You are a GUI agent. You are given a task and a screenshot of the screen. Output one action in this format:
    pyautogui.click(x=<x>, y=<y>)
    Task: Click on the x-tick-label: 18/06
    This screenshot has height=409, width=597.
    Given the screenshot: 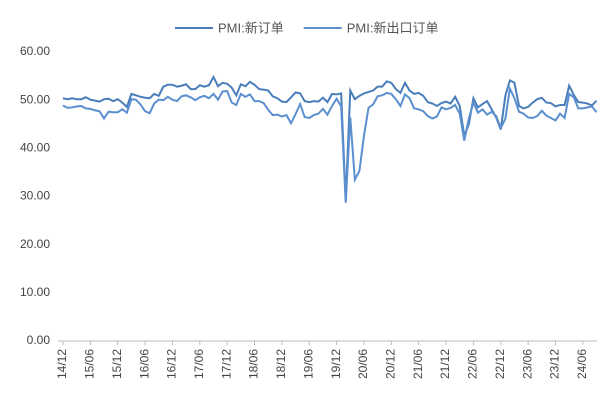 What is the action you would take?
    pyautogui.click(x=254, y=364)
    